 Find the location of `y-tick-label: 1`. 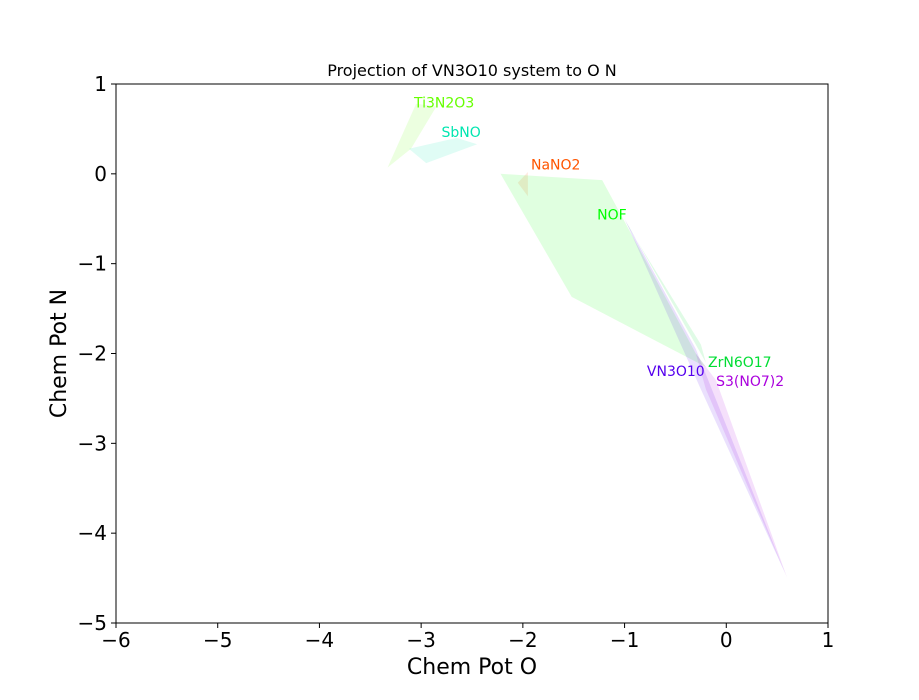

y-tick-label: 1 is located at coordinates (100, 84).